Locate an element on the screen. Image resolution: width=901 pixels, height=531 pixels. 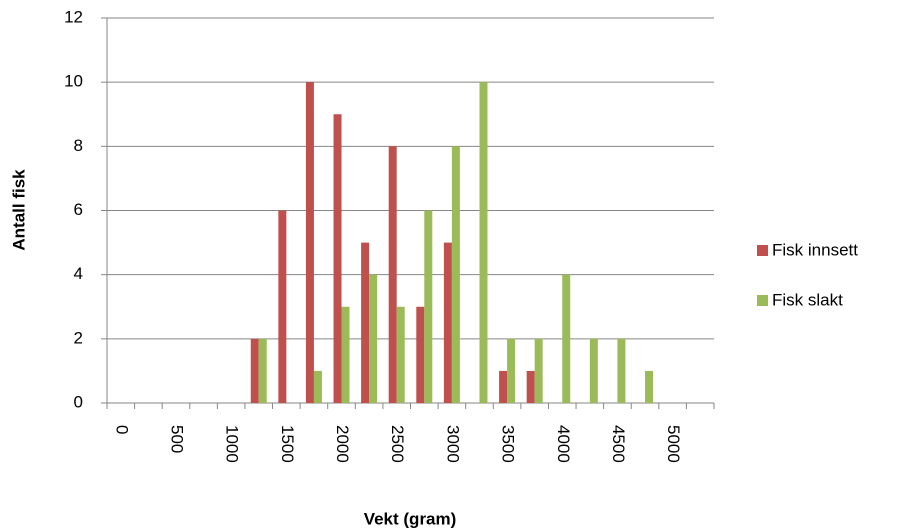
y-tick-label: 2 is located at coordinates (78, 337).